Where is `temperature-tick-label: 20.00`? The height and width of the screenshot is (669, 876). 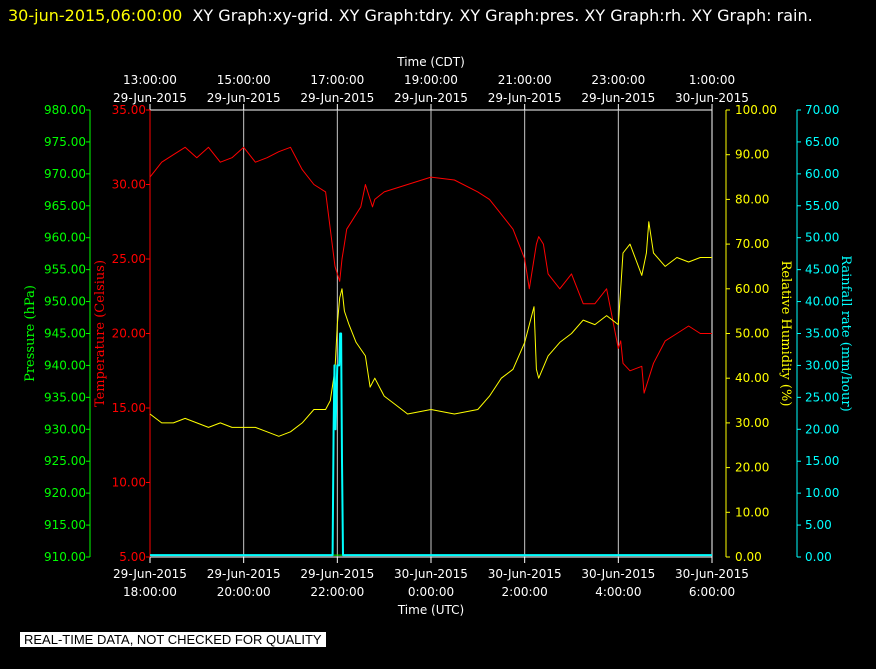
temperature-tick-label: 20.00 is located at coordinates (129, 334).